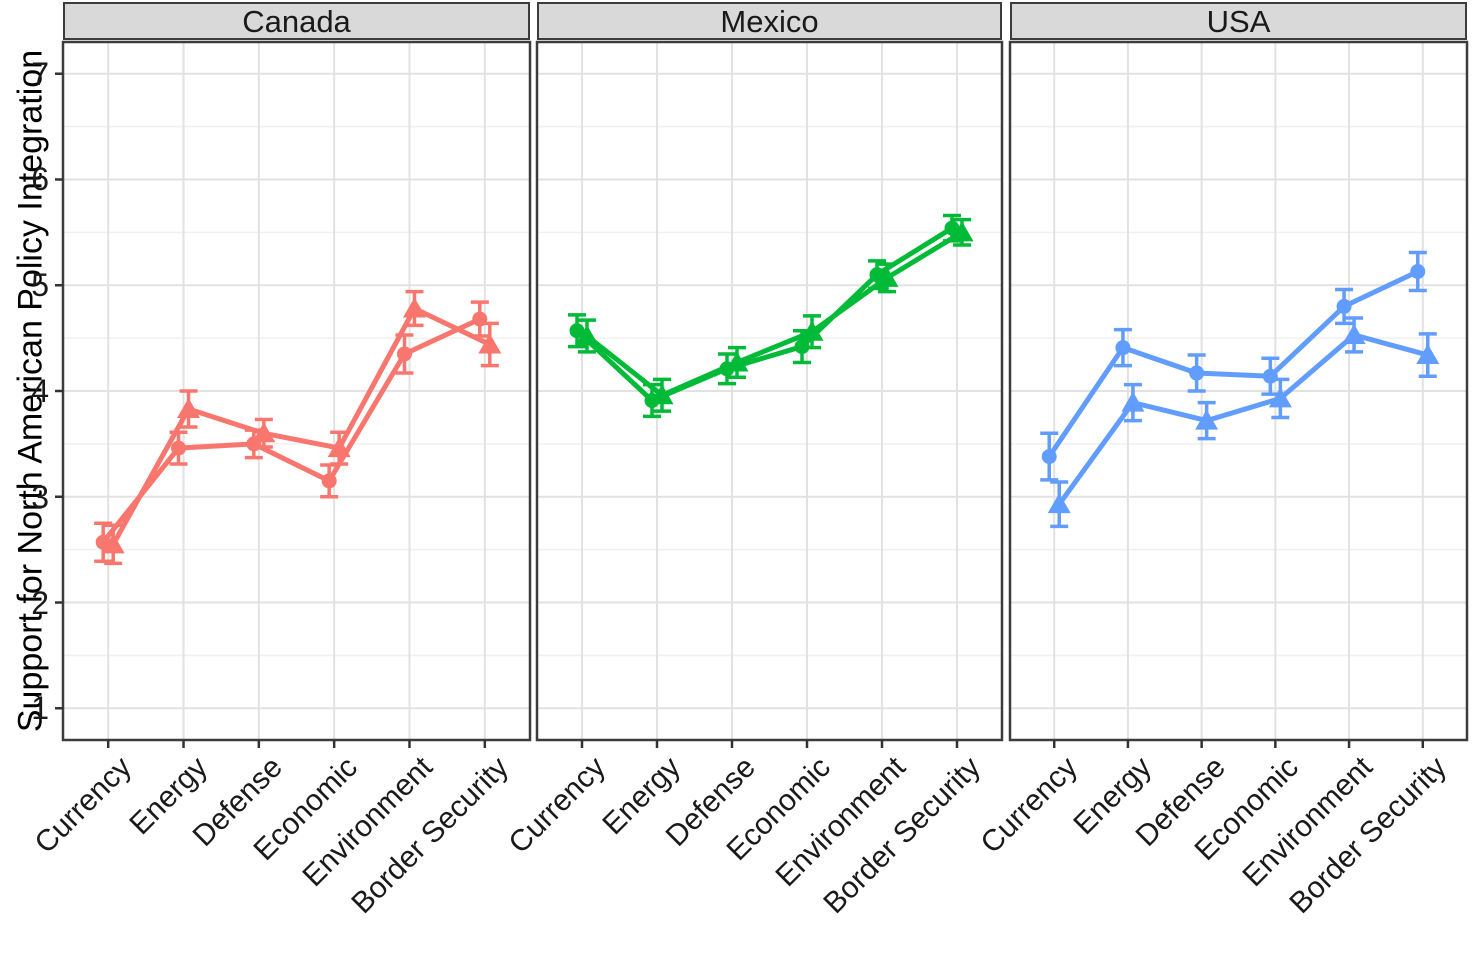 This screenshot has height=964, width=1475. I want to click on facet-header-canada: Canada, so click(296, 21).